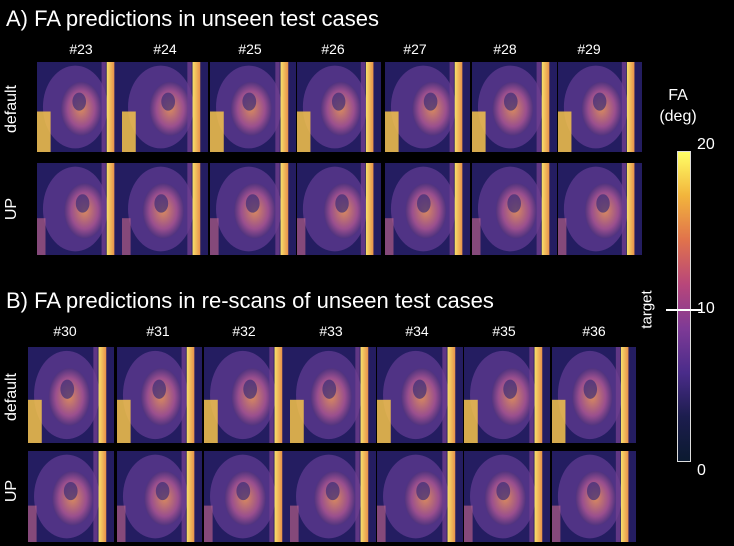 The image size is (734, 546). I want to click on case-label: #31, so click(158, 331).